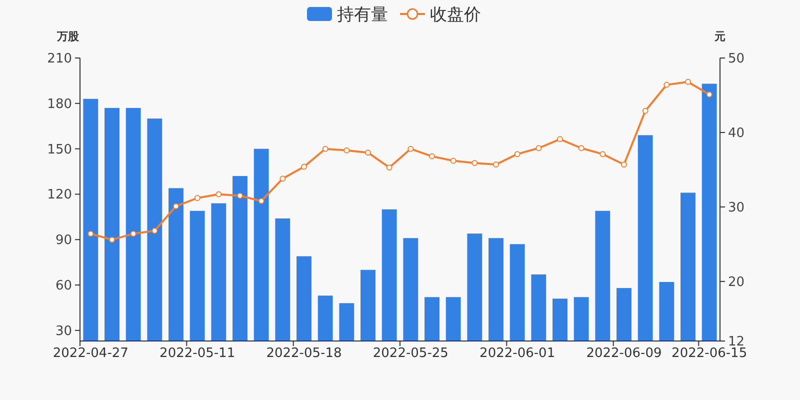 The height and width of the screenshot is (400, 800). I want to click on y2-axis-title: 元, so click(720, 36).